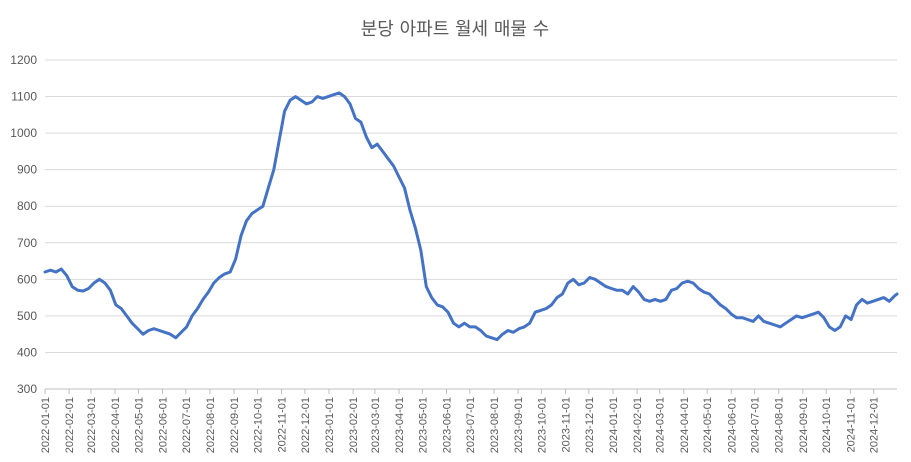 The height and width of the screenshot is (462, 911). What do you see at coordinates (455, 29) in the screenshot?
I see `chart-title: 분당 아파트 월세 매물 수` at bounding box center [455, 29].